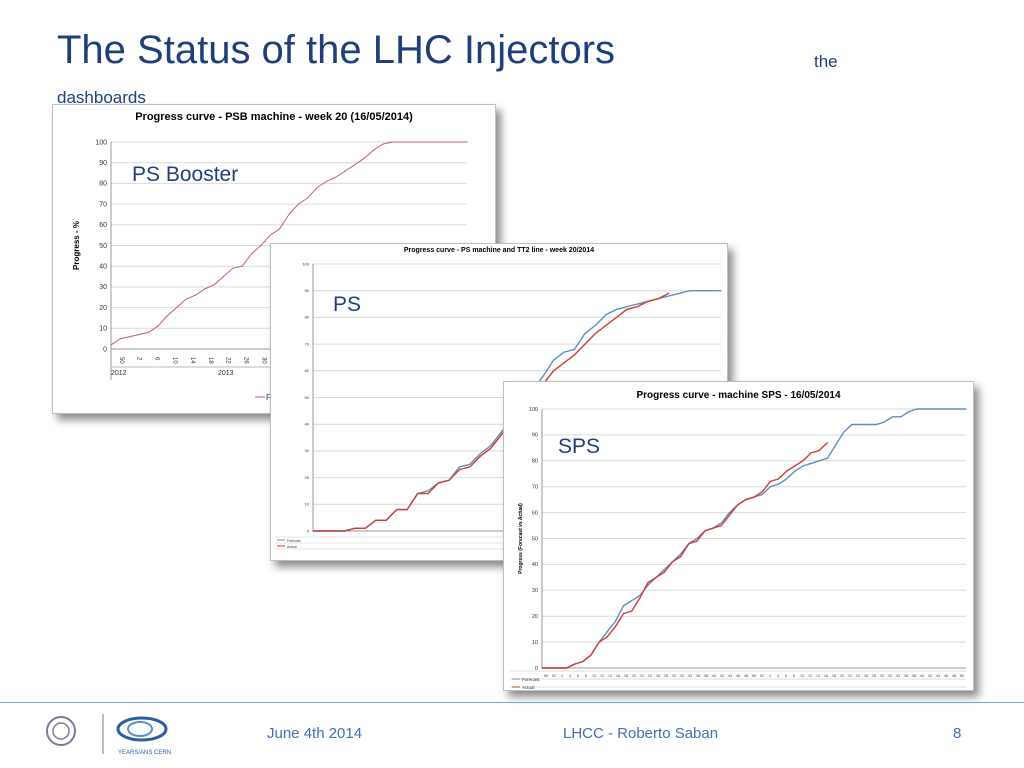 The height and width of the screenshot is (768, 1024). What do you see at coordinates (144, 753) in the screenshot?
I see `logo-text: YEARS/ANS CERN` at bounding box center [144, 753].